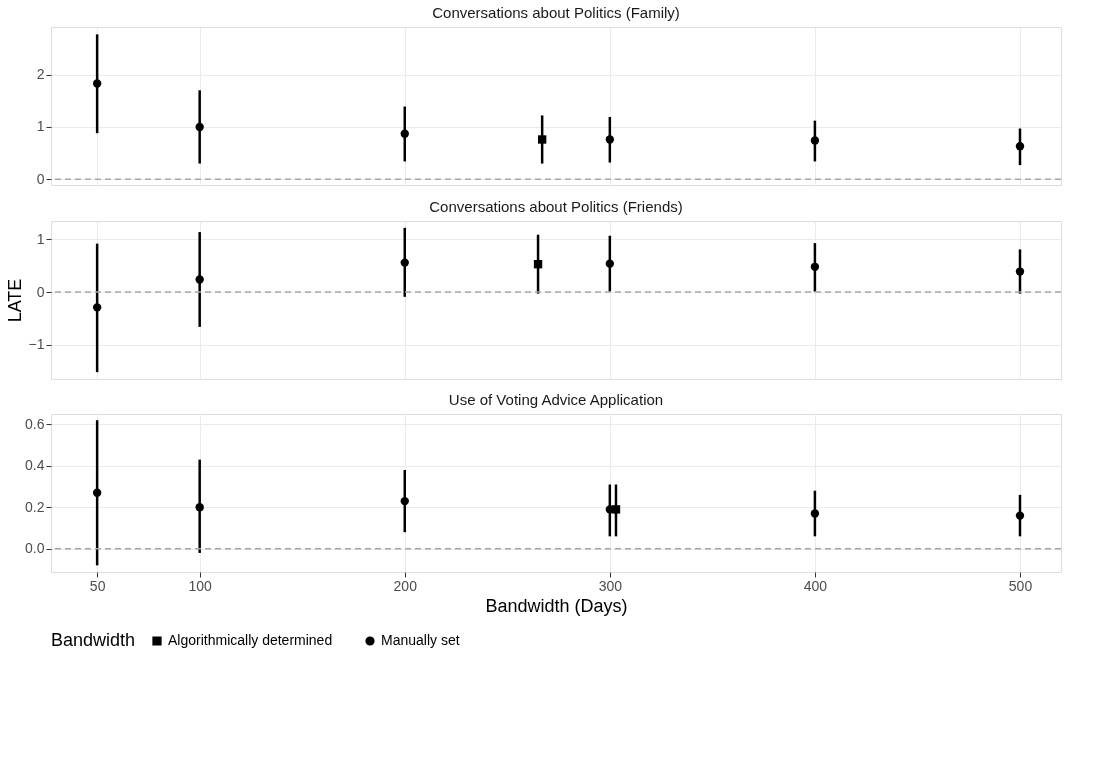 The height and width of the screenshot is (765, 1097). I want to click on chart-title: Conversations about Politics (Family), so click(556, 12).